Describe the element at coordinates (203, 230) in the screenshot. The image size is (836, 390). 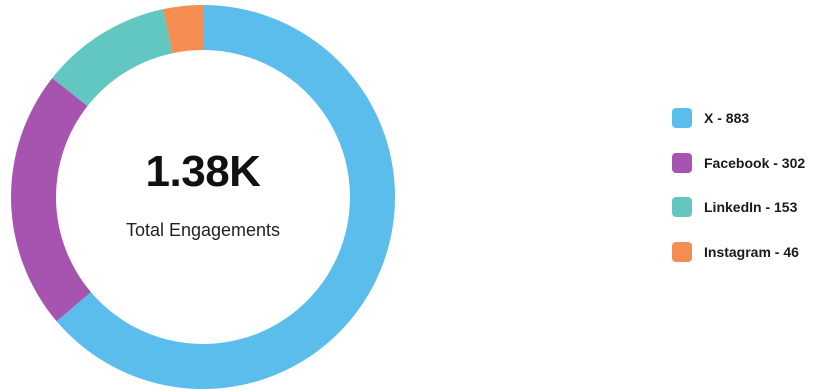
I see `total-engagements-label: Total Engagements` at that location.